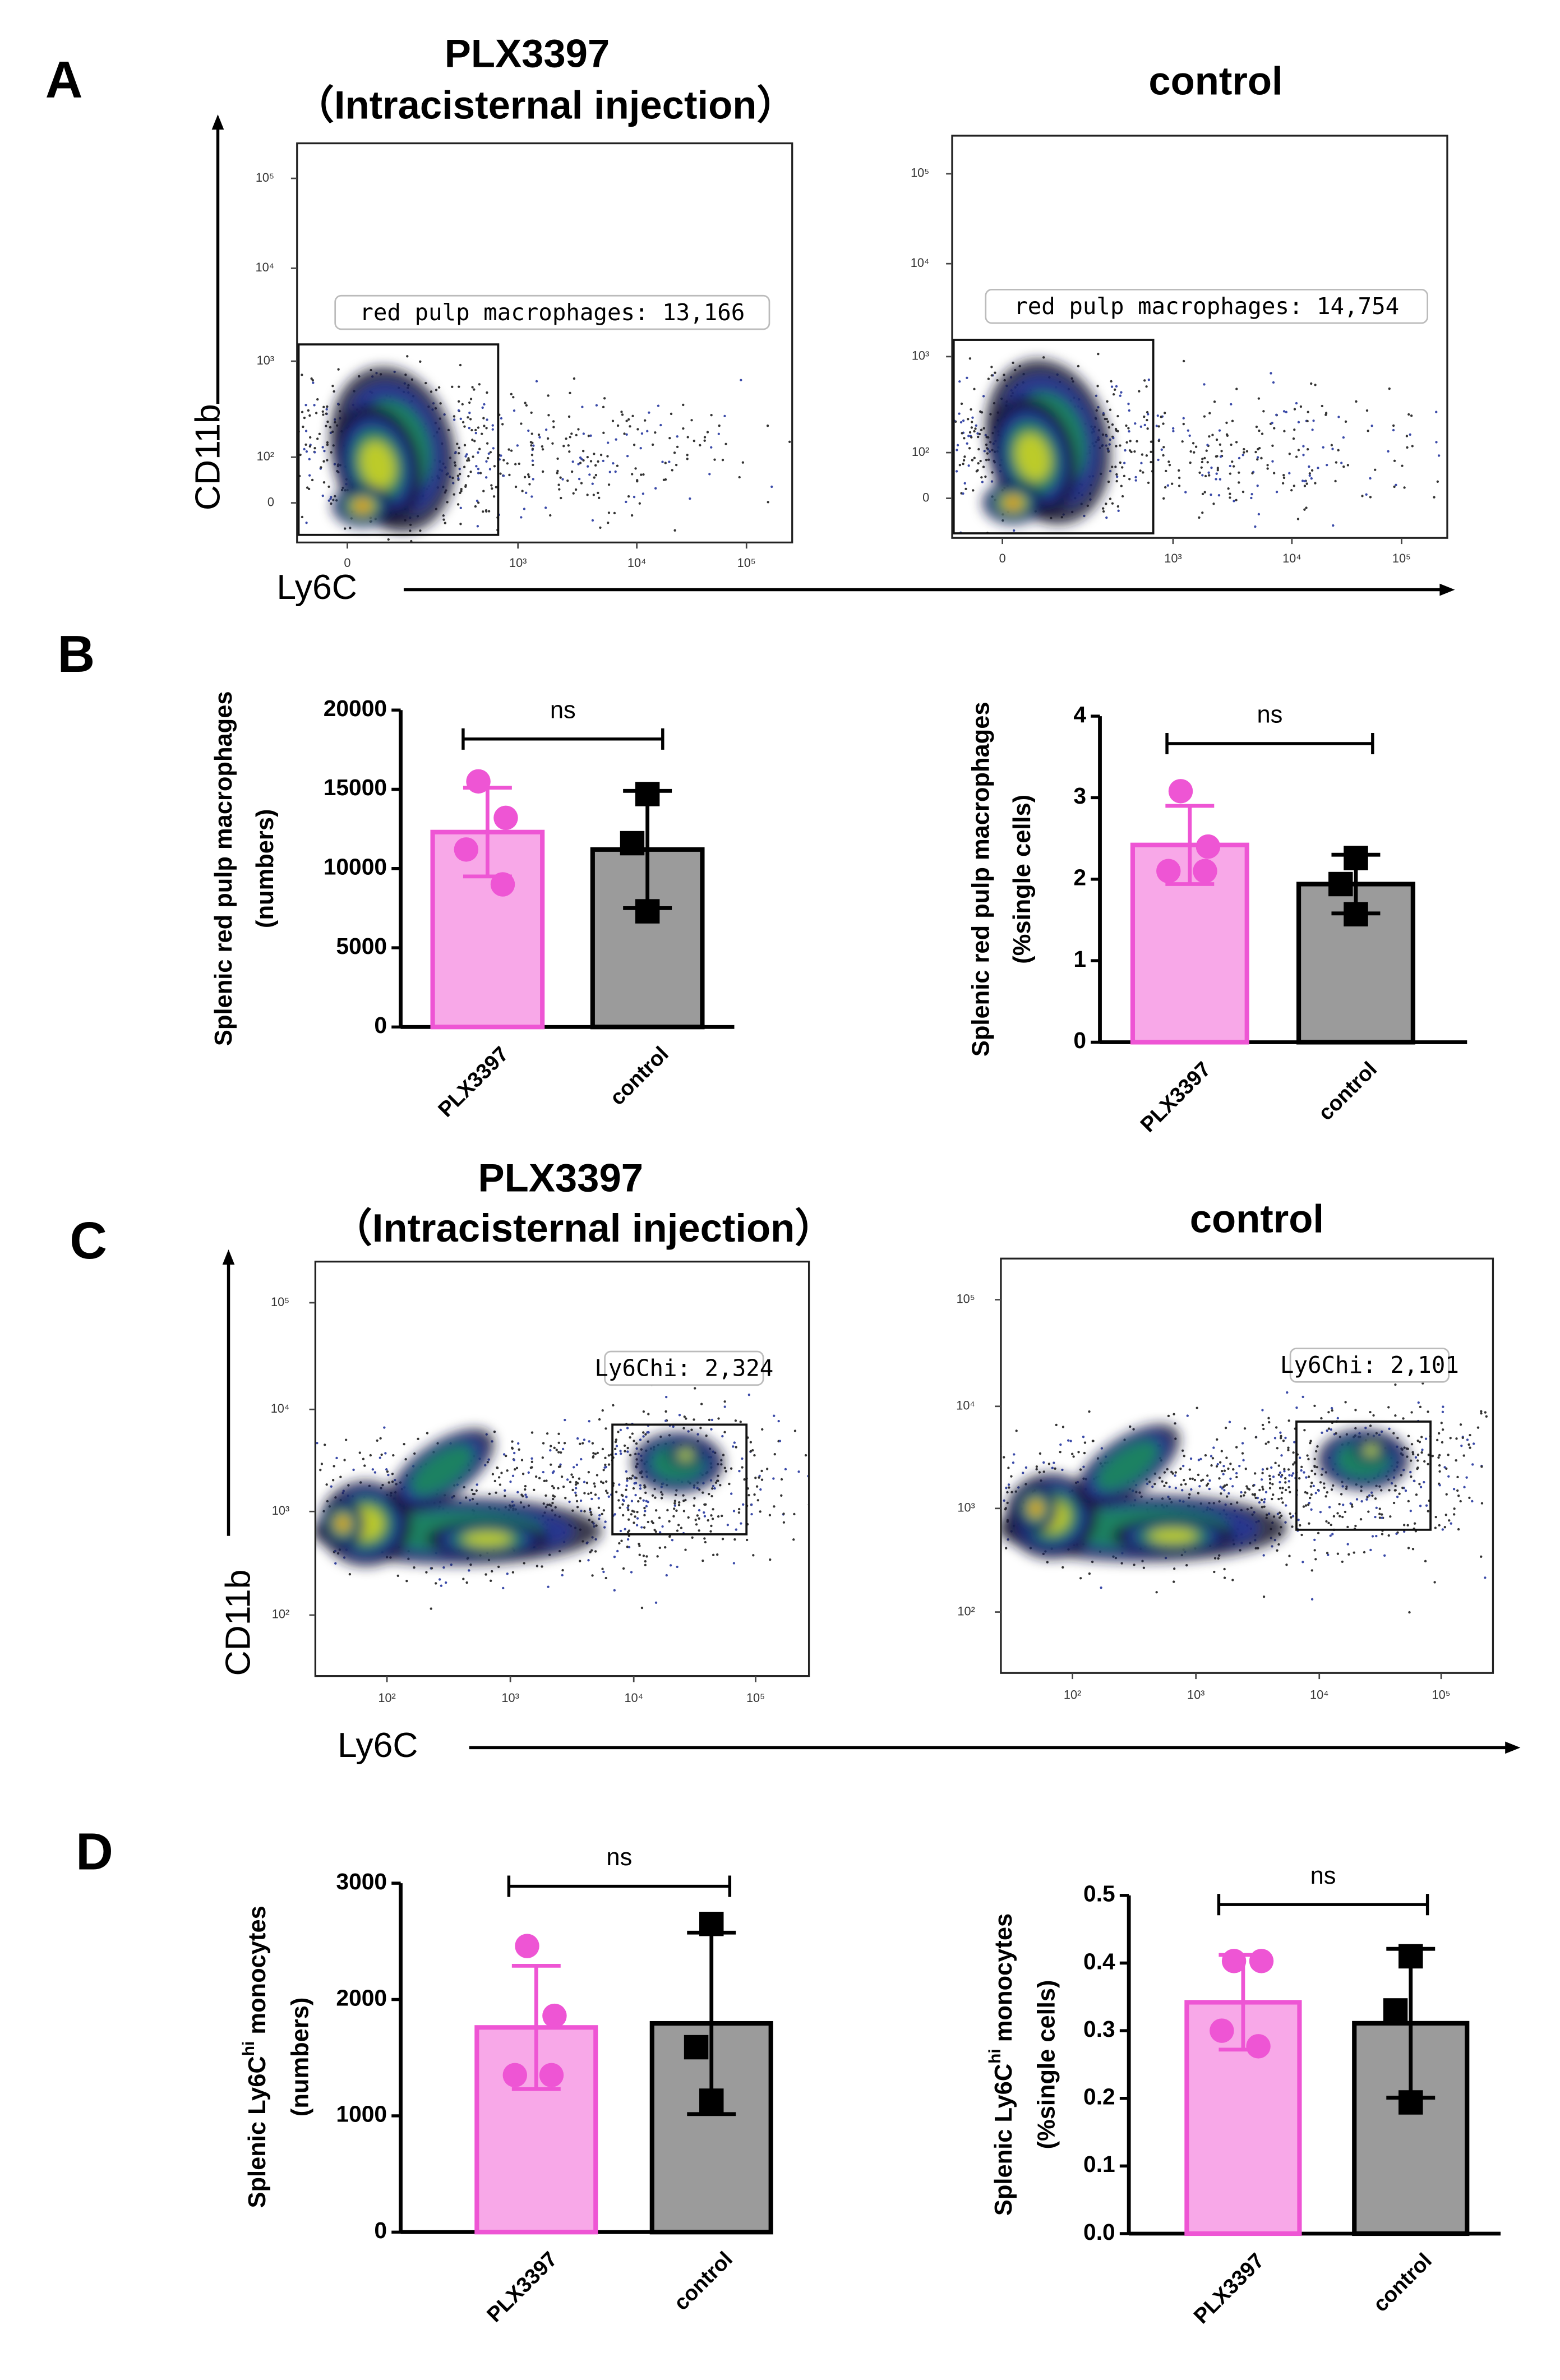  I want to click on x-tick-label: PLX3397, so click(474, 1082).